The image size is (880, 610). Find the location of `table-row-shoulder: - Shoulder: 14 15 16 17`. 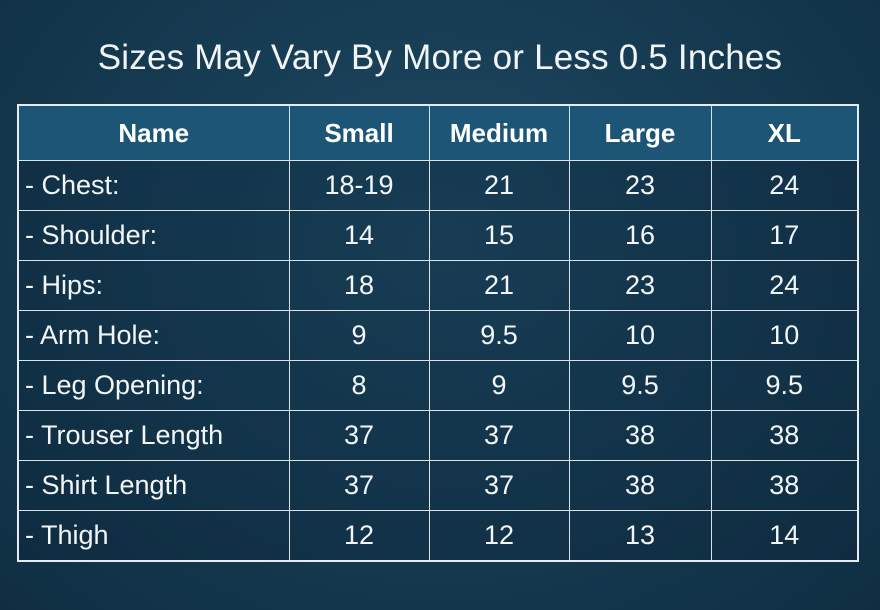

table-row-shoulder: - Shoulder: 14 15 16 17 is located at coordinates (438, 235).